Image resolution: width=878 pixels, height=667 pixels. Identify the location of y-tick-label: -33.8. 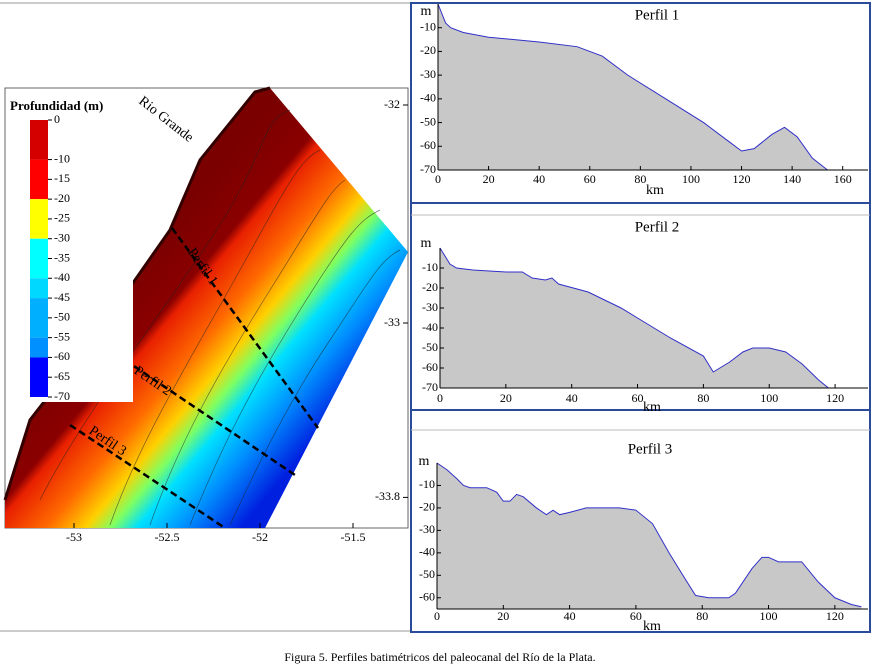
(387, 496).